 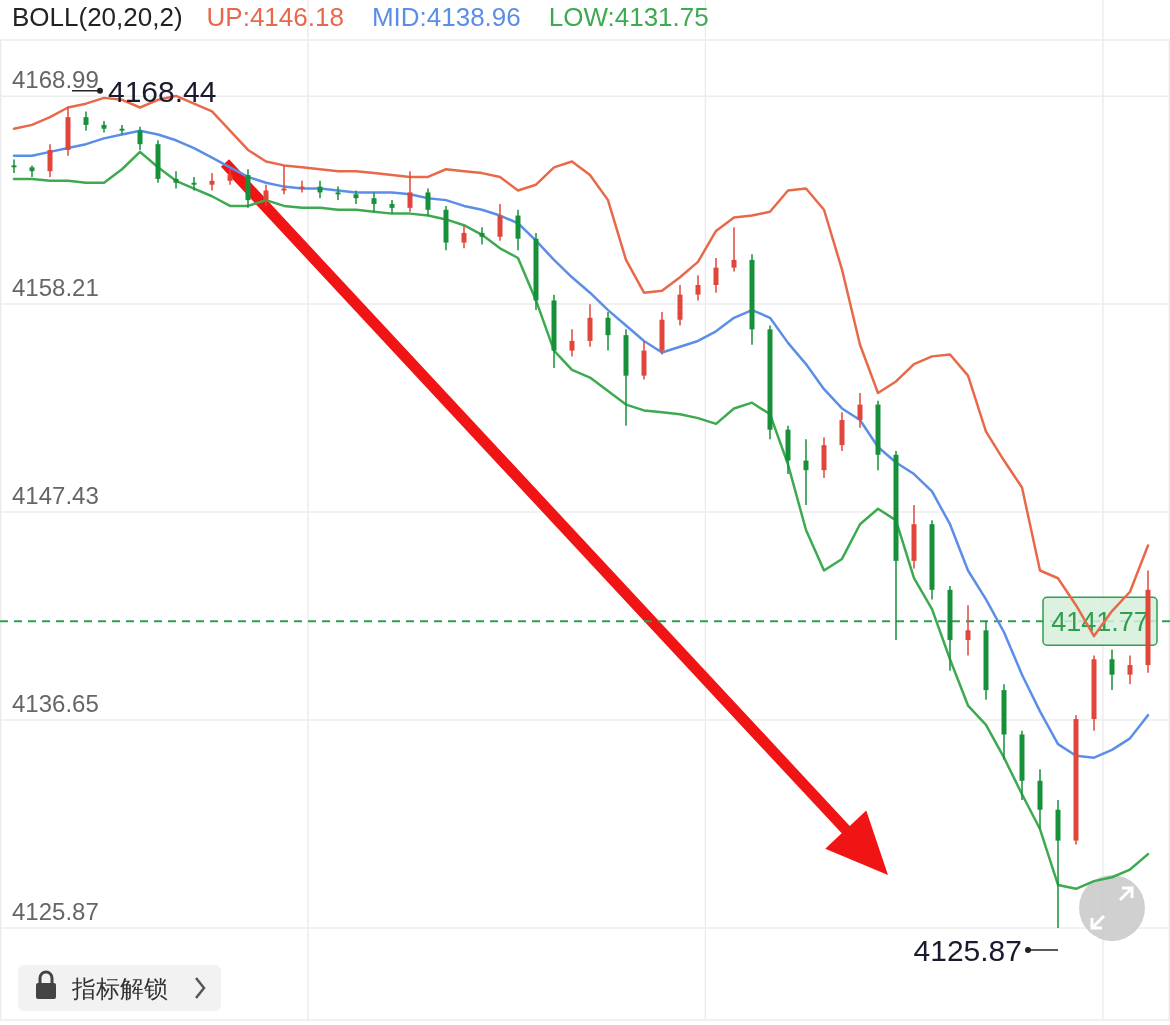 I want to click on y-tick-label: 4158.21, so click(x=55, y=288).